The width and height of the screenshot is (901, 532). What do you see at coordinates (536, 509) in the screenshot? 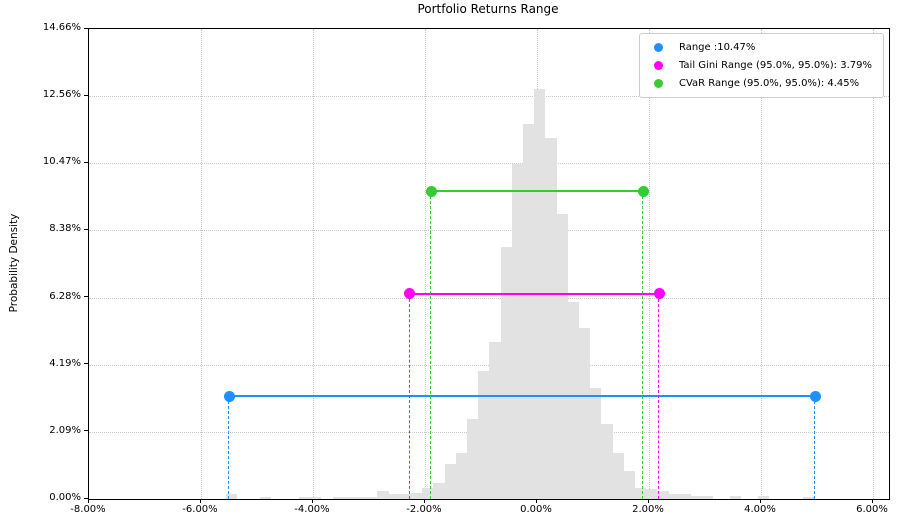
I see `x-tick-label: 0.00%` at bounding box center [536, 509].